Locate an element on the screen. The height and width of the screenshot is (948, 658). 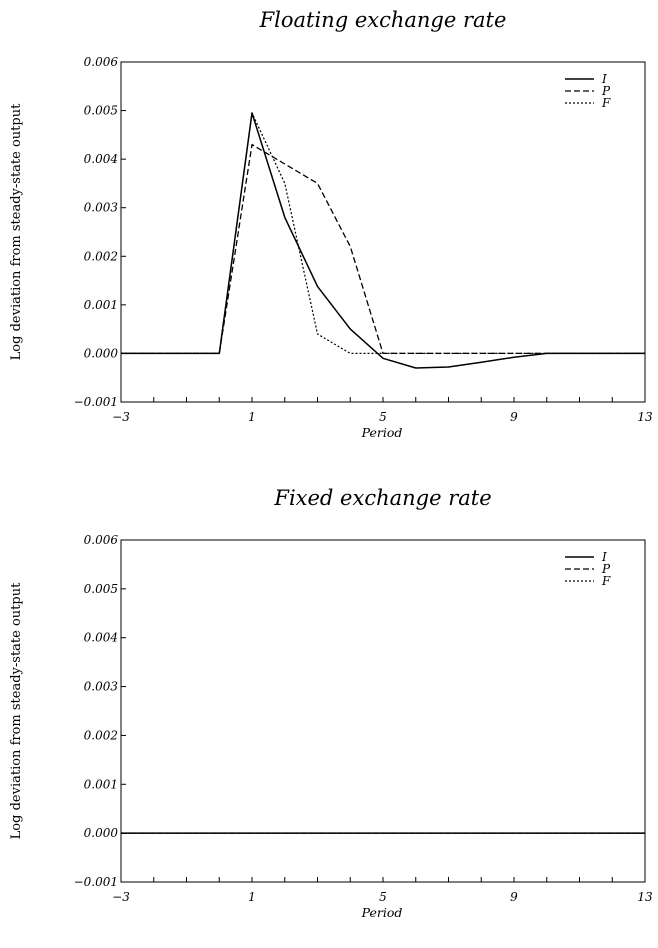
chart2-legend-label-P: P is located at coordinates (606, 569).